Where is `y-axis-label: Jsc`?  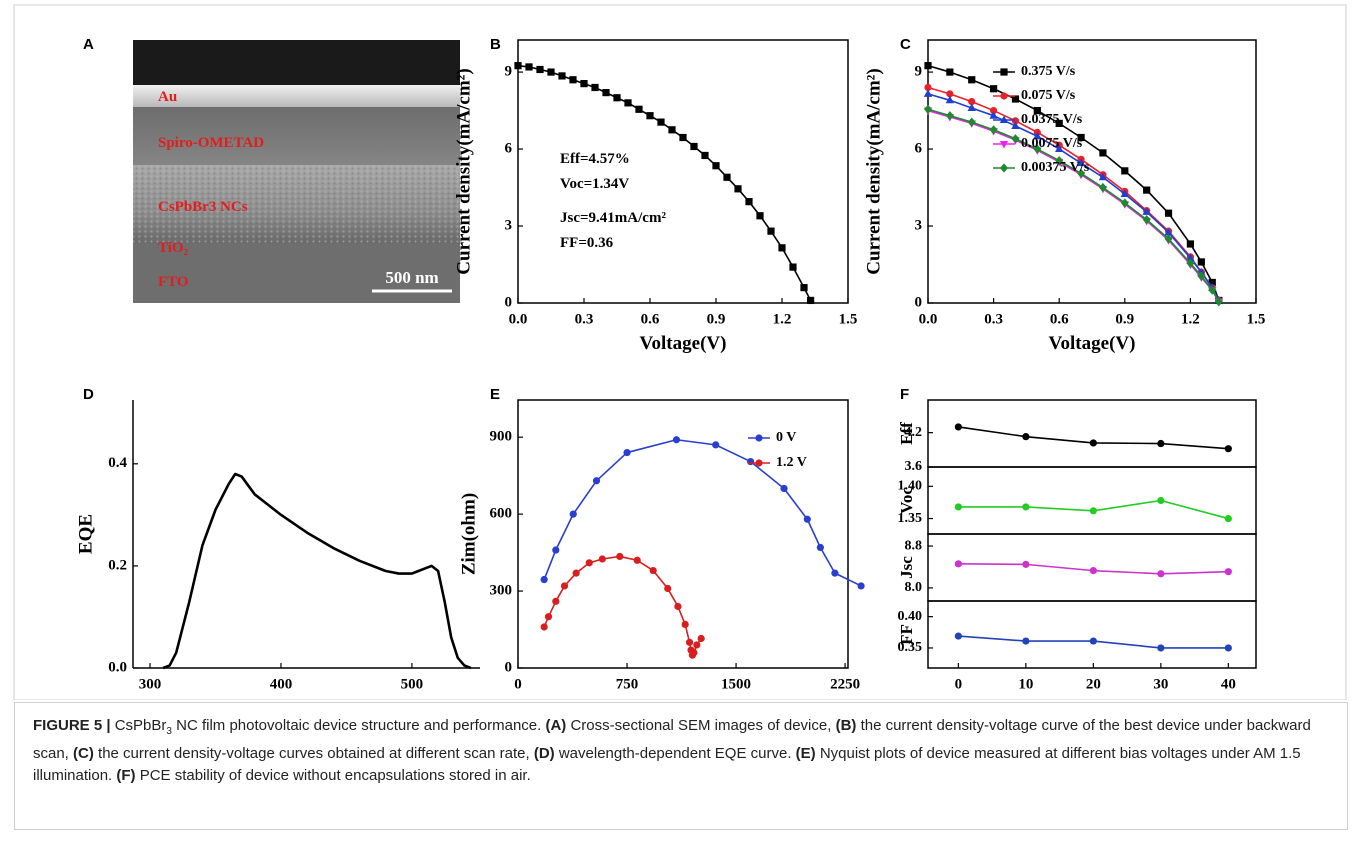
y-axis-label: Jsc is located at coordinates (906, 567).